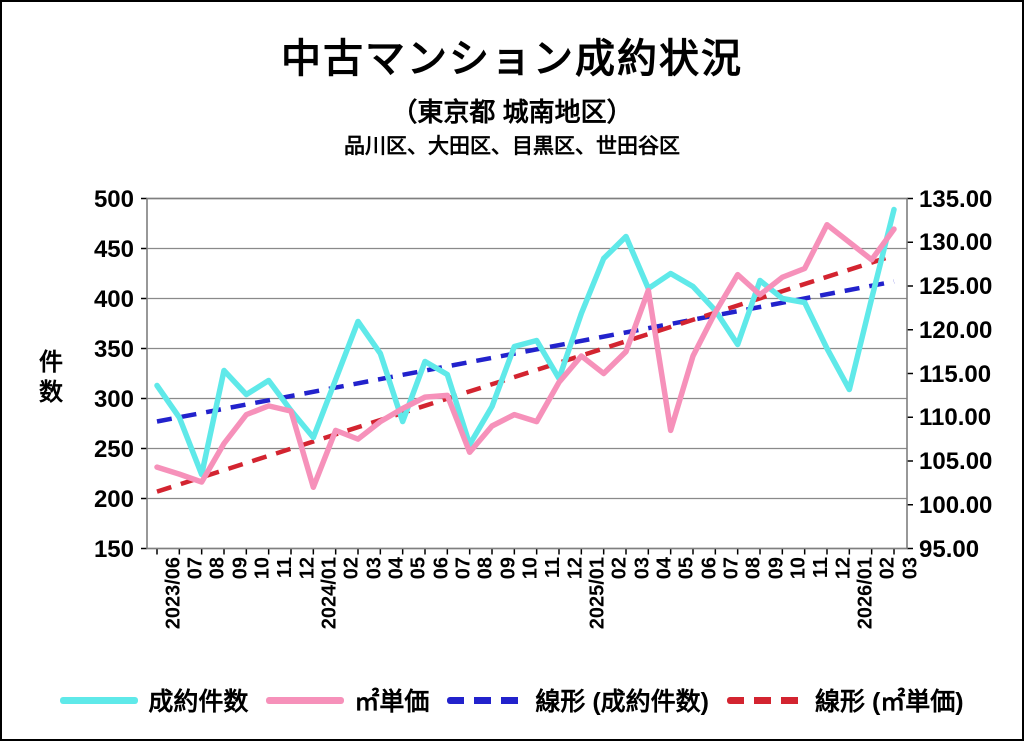 This screenshot has height=741, width=1024. Describe the element at coordinates (597, 592) in the screenshot. I see `x-axis-label: 2025/01` at that location.